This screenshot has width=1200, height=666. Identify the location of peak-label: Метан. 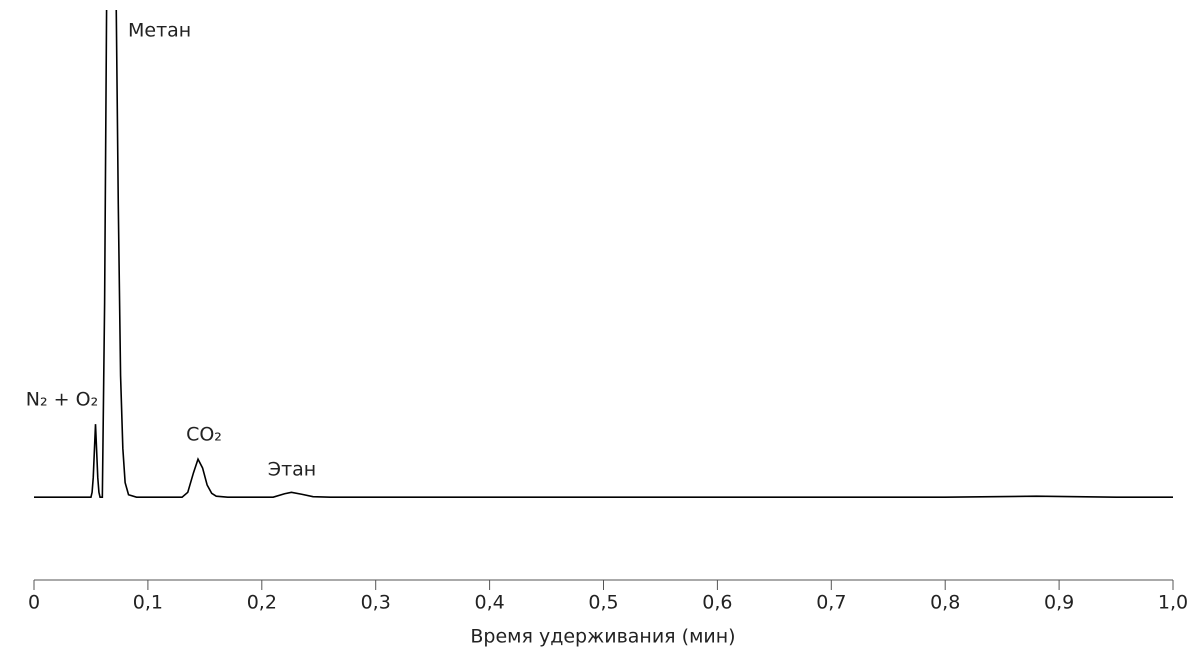
(159, 31).